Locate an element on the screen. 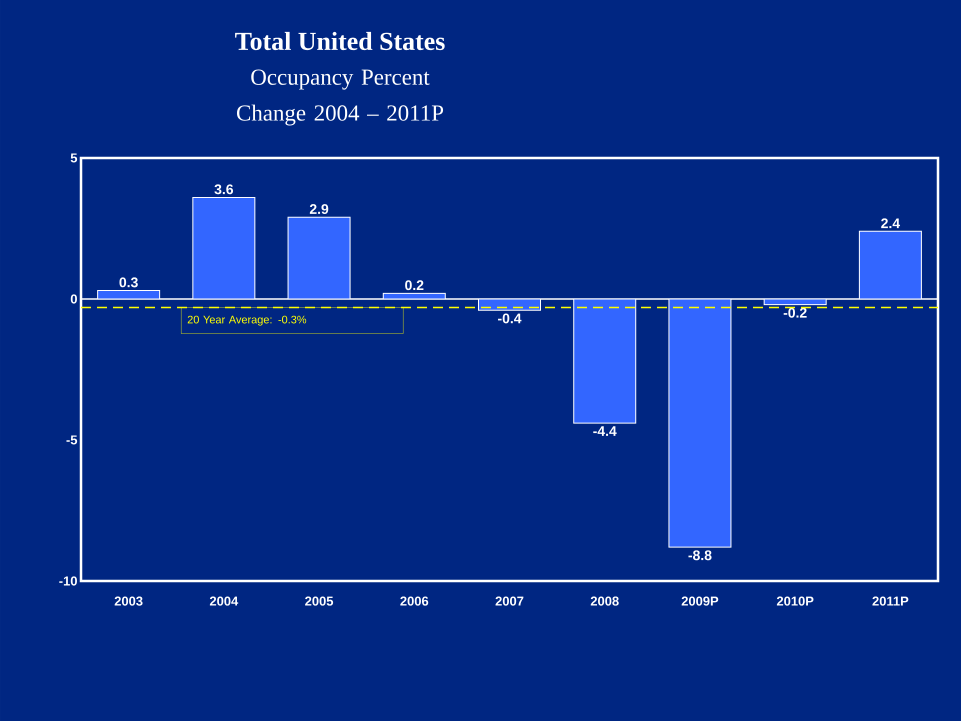 Image resolution: width=961 pixels, height=721 pixels. x-tick-label: 2003 is located at coordinates (128, 601).